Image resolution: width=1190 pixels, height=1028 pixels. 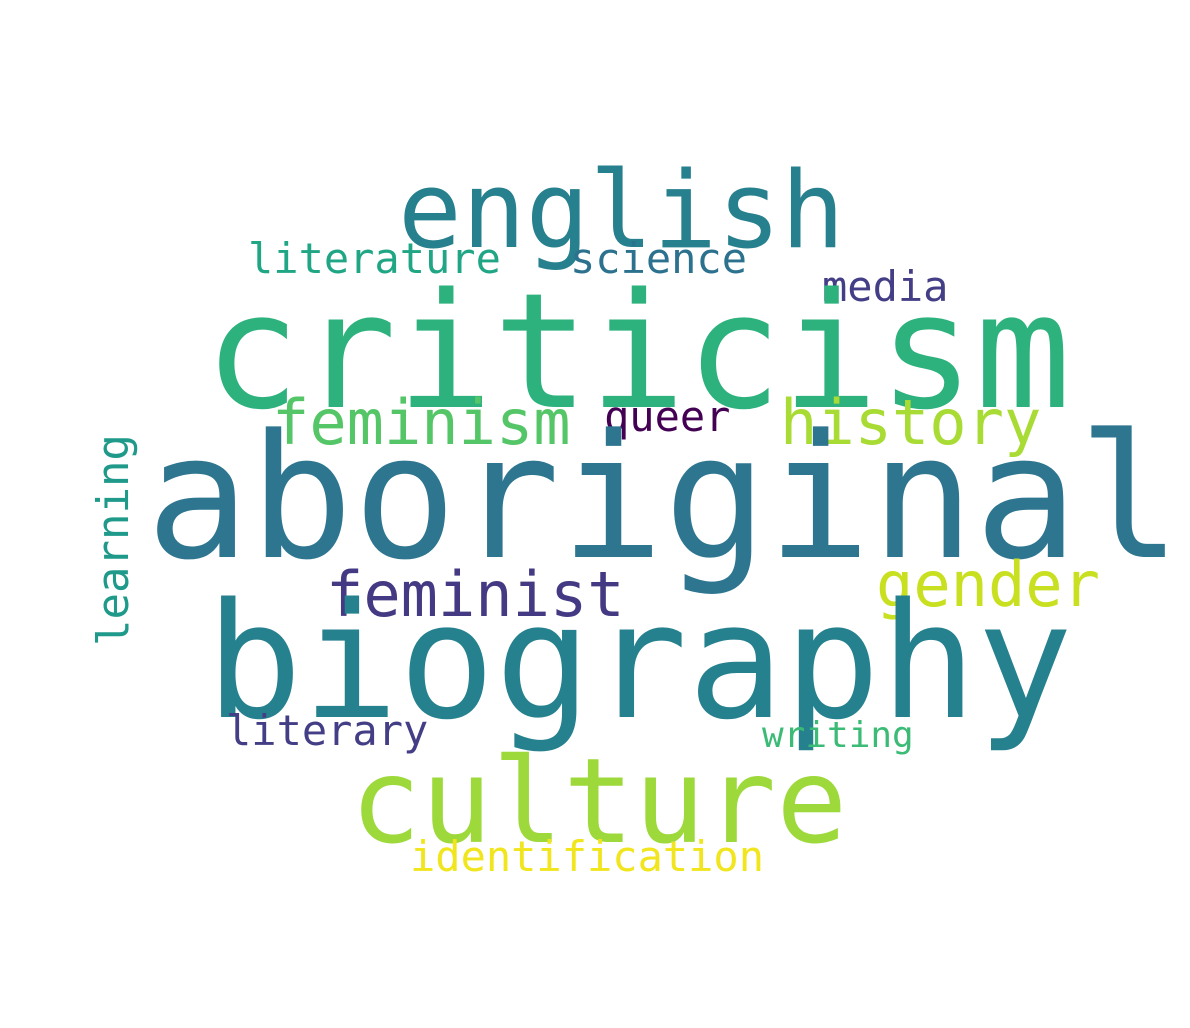 What do you see at coordinates (911, 422) in the screenshot?
I see `word-history: history` at bounding box center [911, 422].